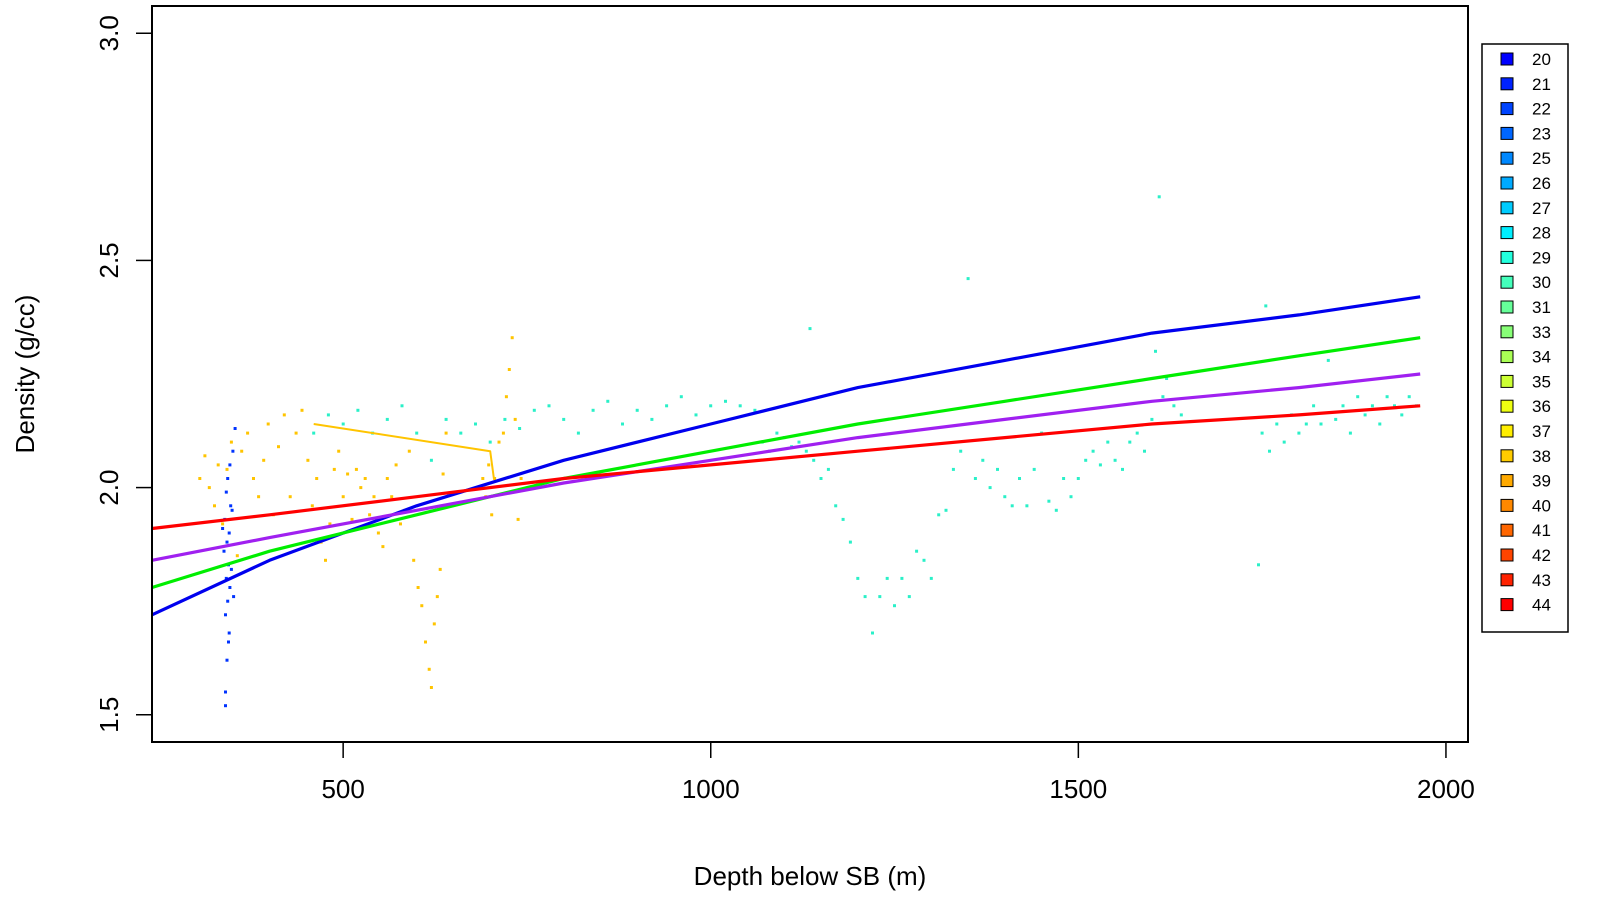 This screenshot has height=921, width=1619. Describe the element at coordinates (711, 789) in the screenshot. I see `x-tick-label: 1000` at that location.